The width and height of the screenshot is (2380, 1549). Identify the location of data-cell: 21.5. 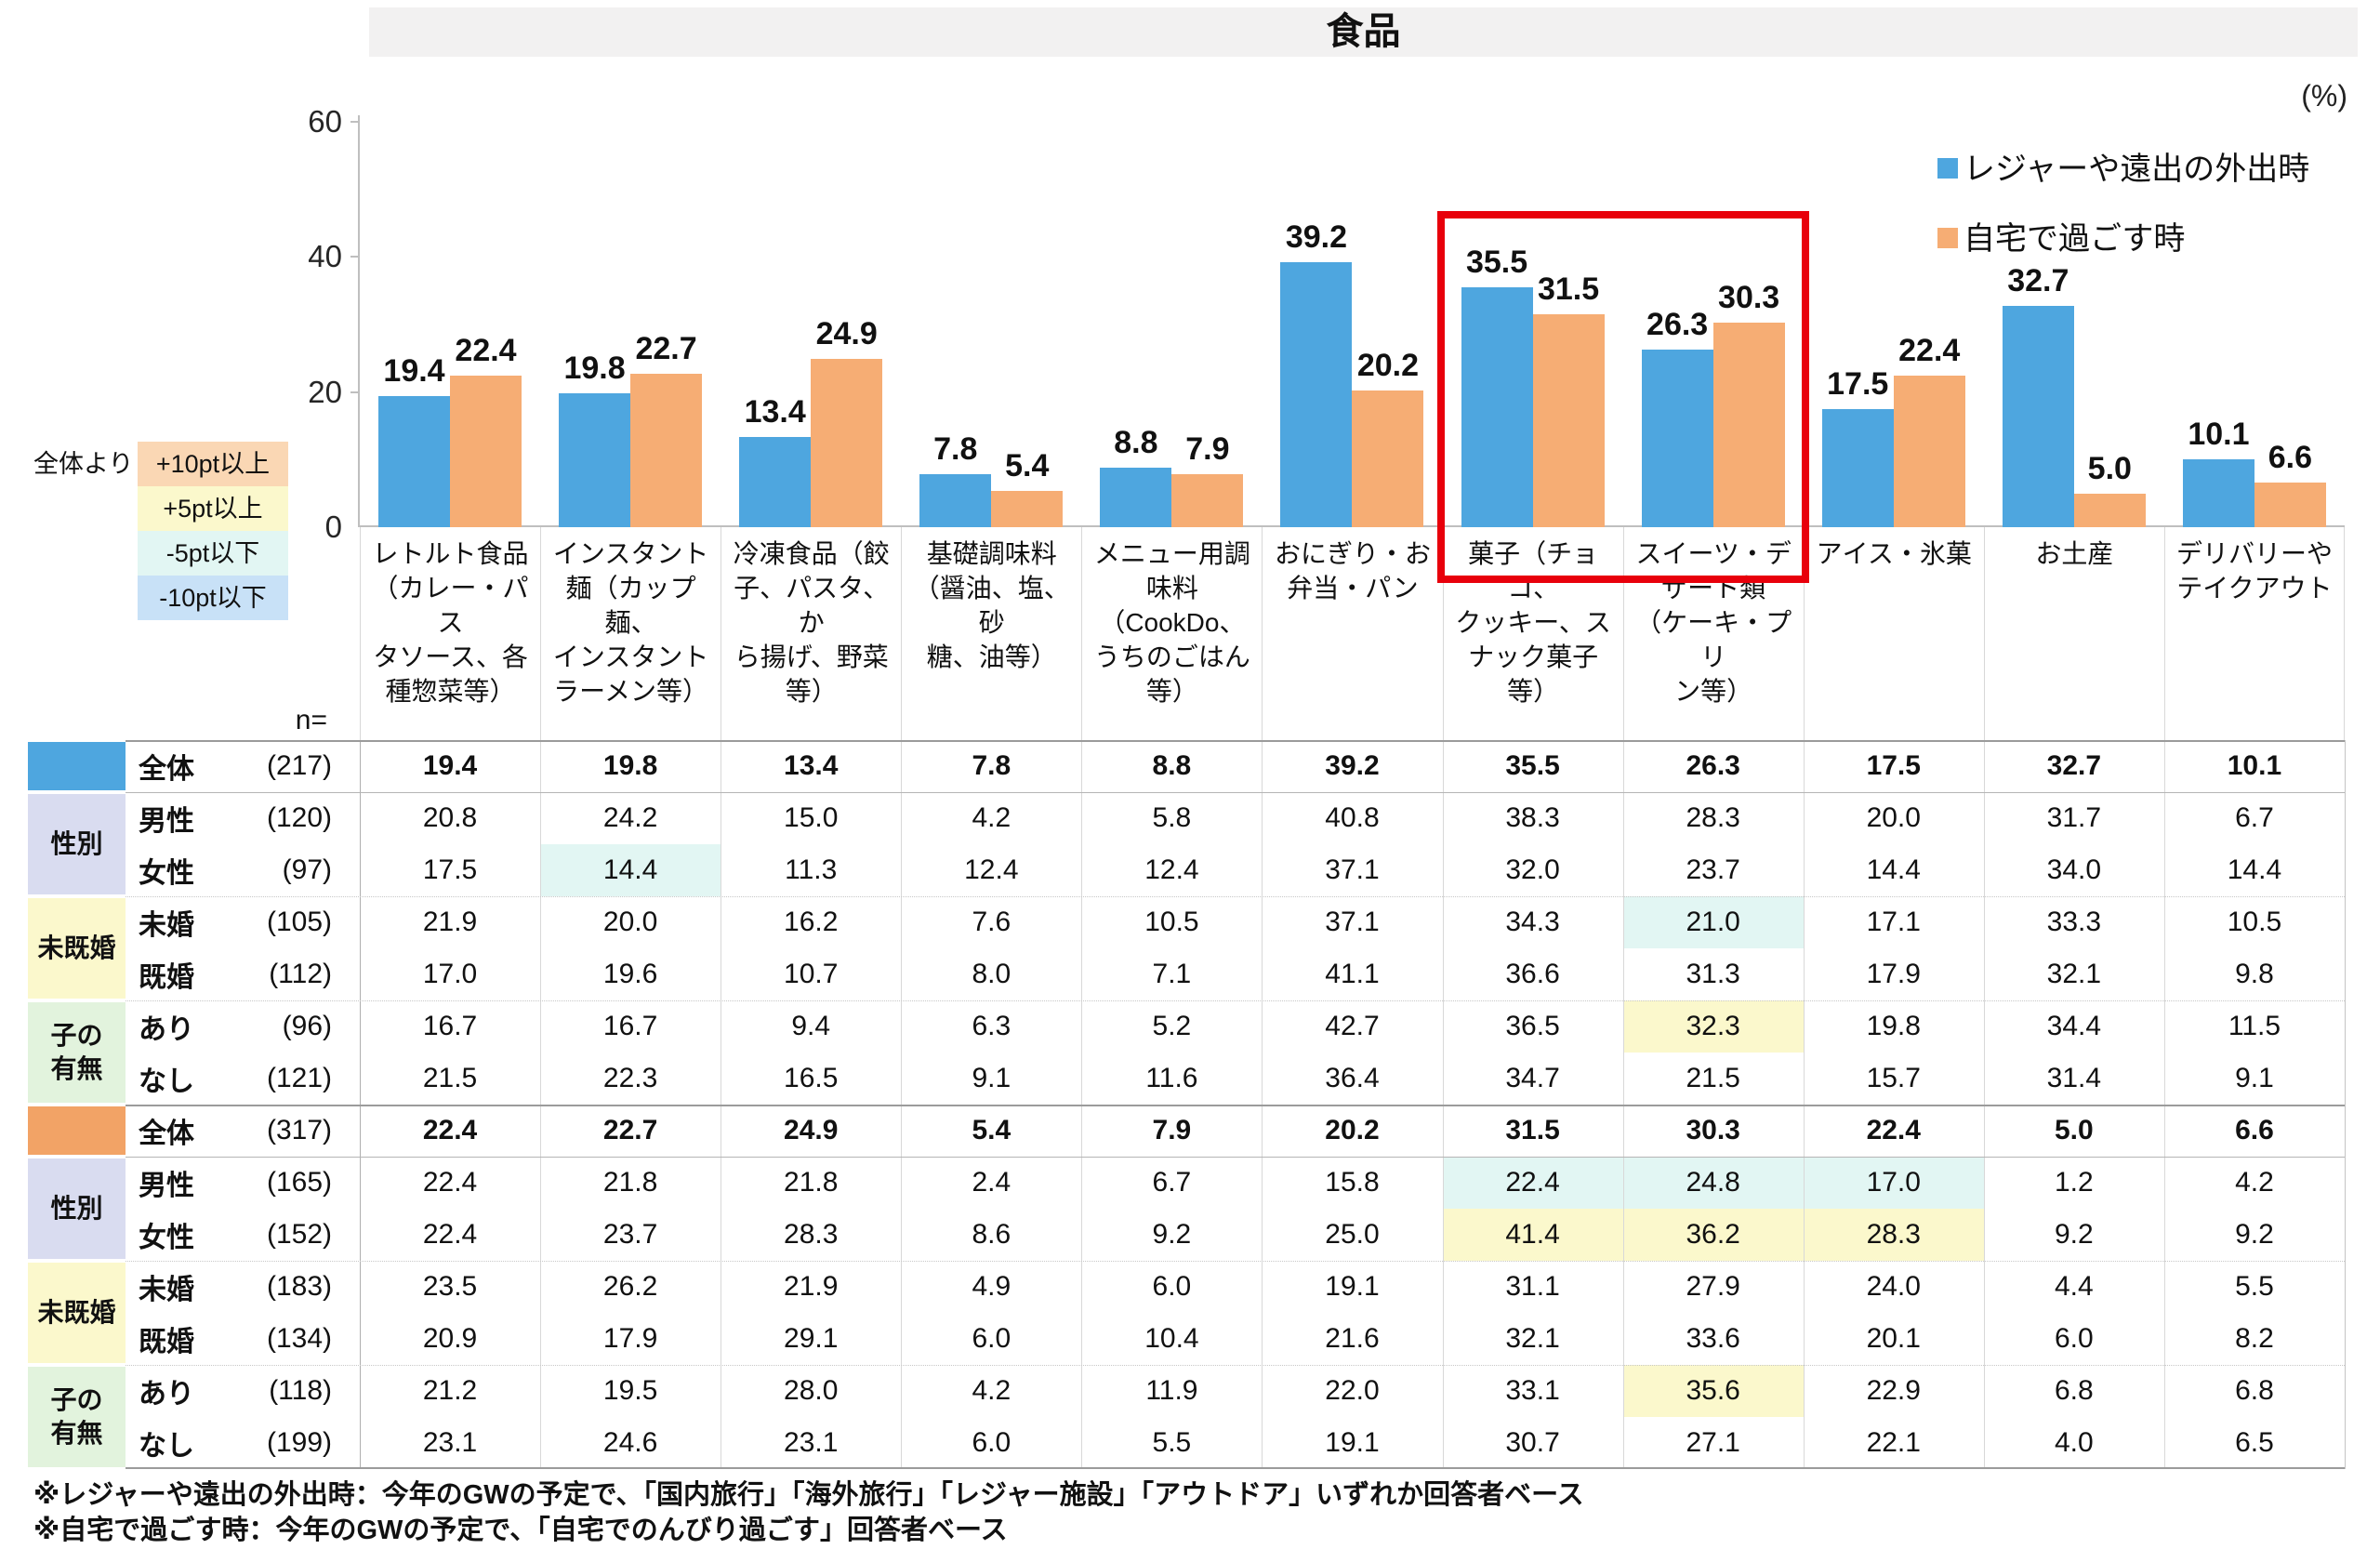
(1713, 1078).